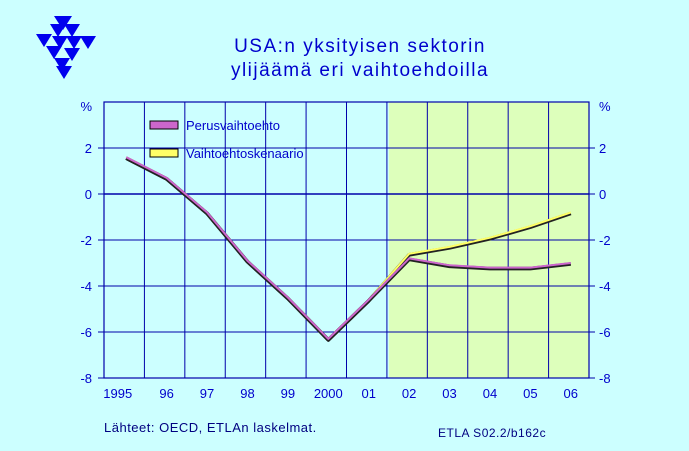 The height and width of the screenshot is (451, 689). What do you see at coordinates (88, 194) in the screenshot?
I see `y-tick-label-left: 0` at bounding box center [88, 194].